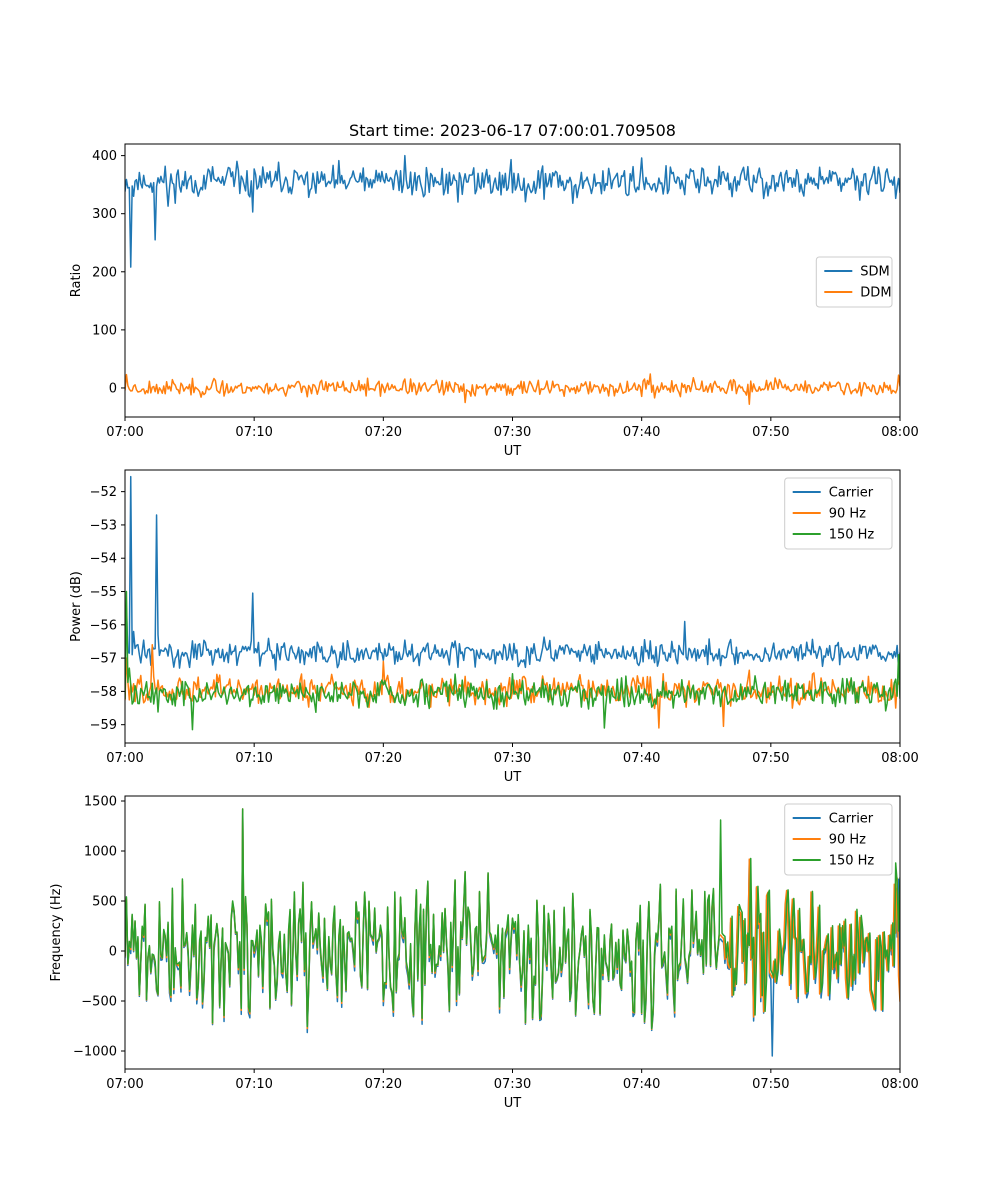 The height and width of the screenshot is (1200, 1000). I want to click on series-line-ddm, so click(512, 389).